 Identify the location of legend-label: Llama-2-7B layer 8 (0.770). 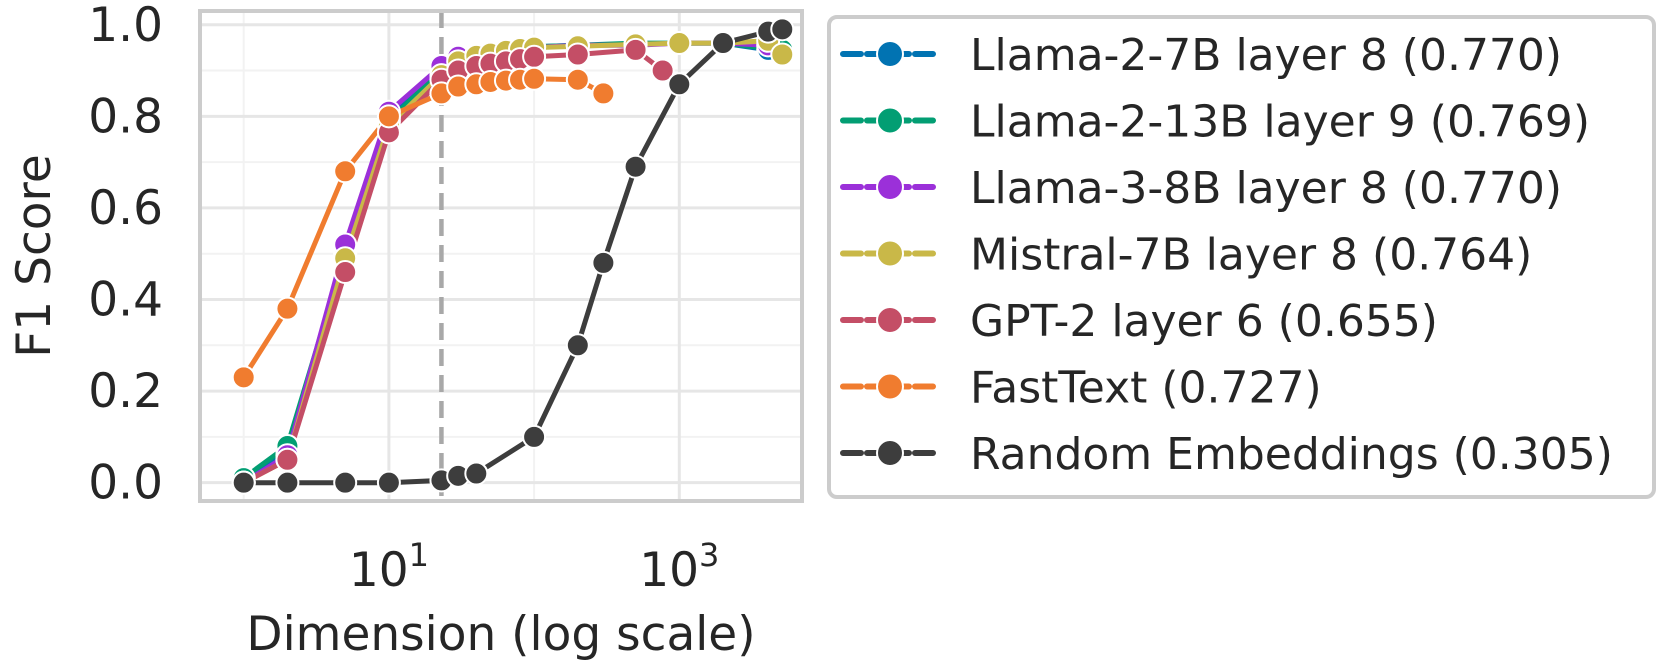
(1266, 55).